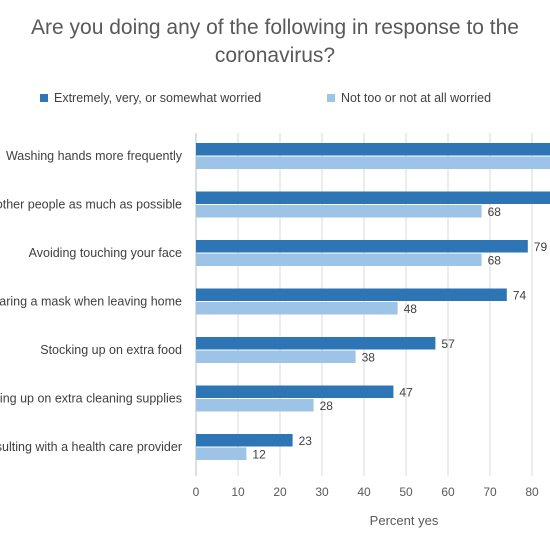 The height and width of the screenshot is (550, 550). Describe the element at coordinates (44, 98) in the screenshot. I see `legend-swatch-worried` at that location.